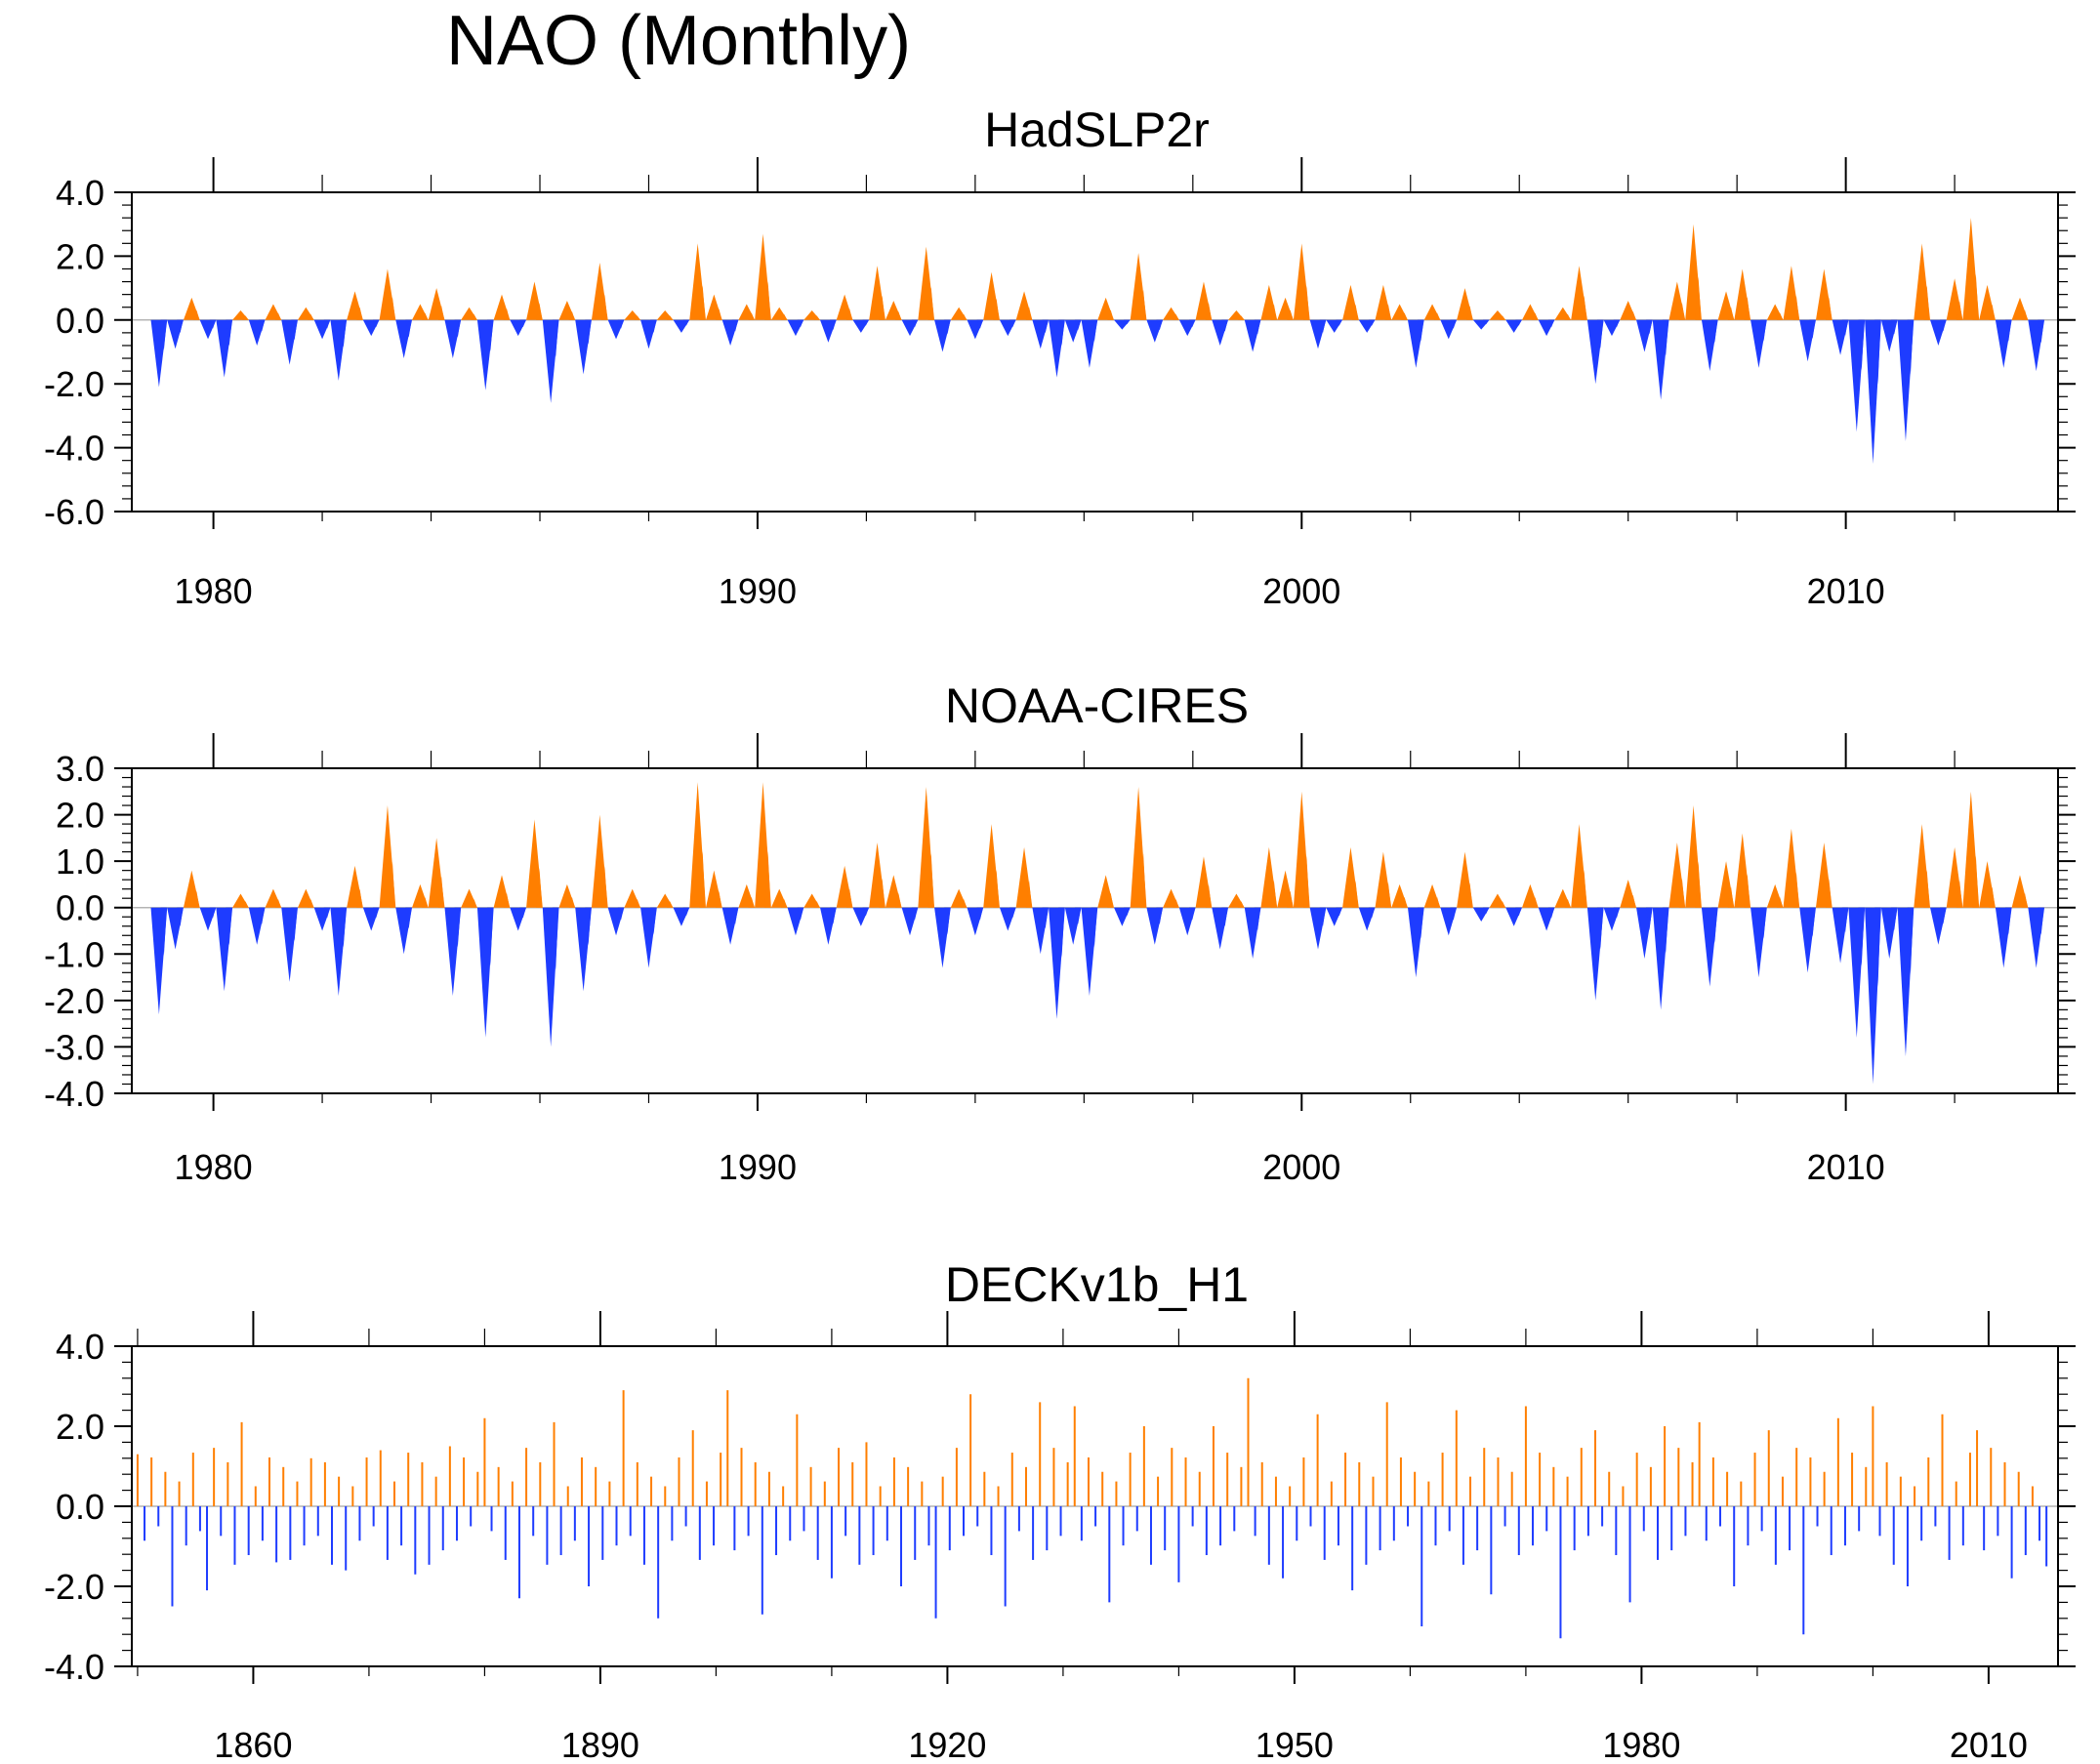 The height and width of the screenshot is (1764, 2100). Describe the element at coordinates (1295, 1744) in the screenshot. I see `x-tick-label: 1950` at that location.